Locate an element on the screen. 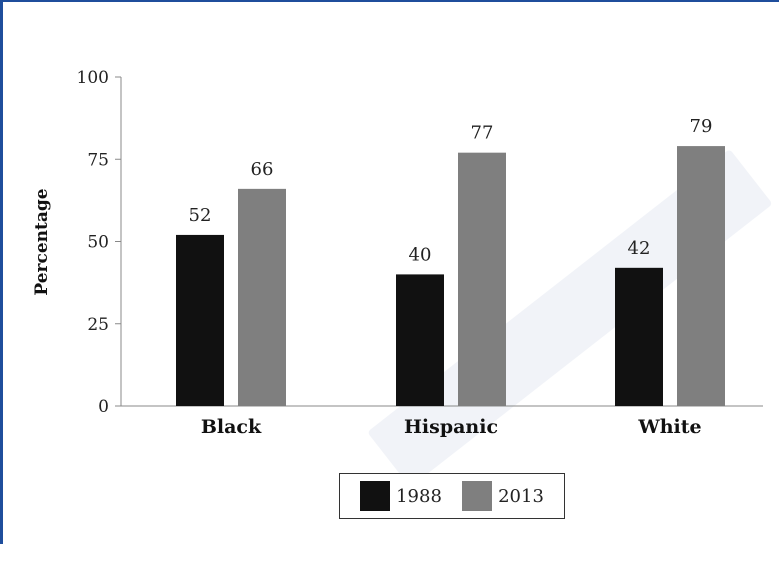 The height and width of the screenshot is (562, 779). data-label-white-1988: 42 is located at coordinates (639, 248).